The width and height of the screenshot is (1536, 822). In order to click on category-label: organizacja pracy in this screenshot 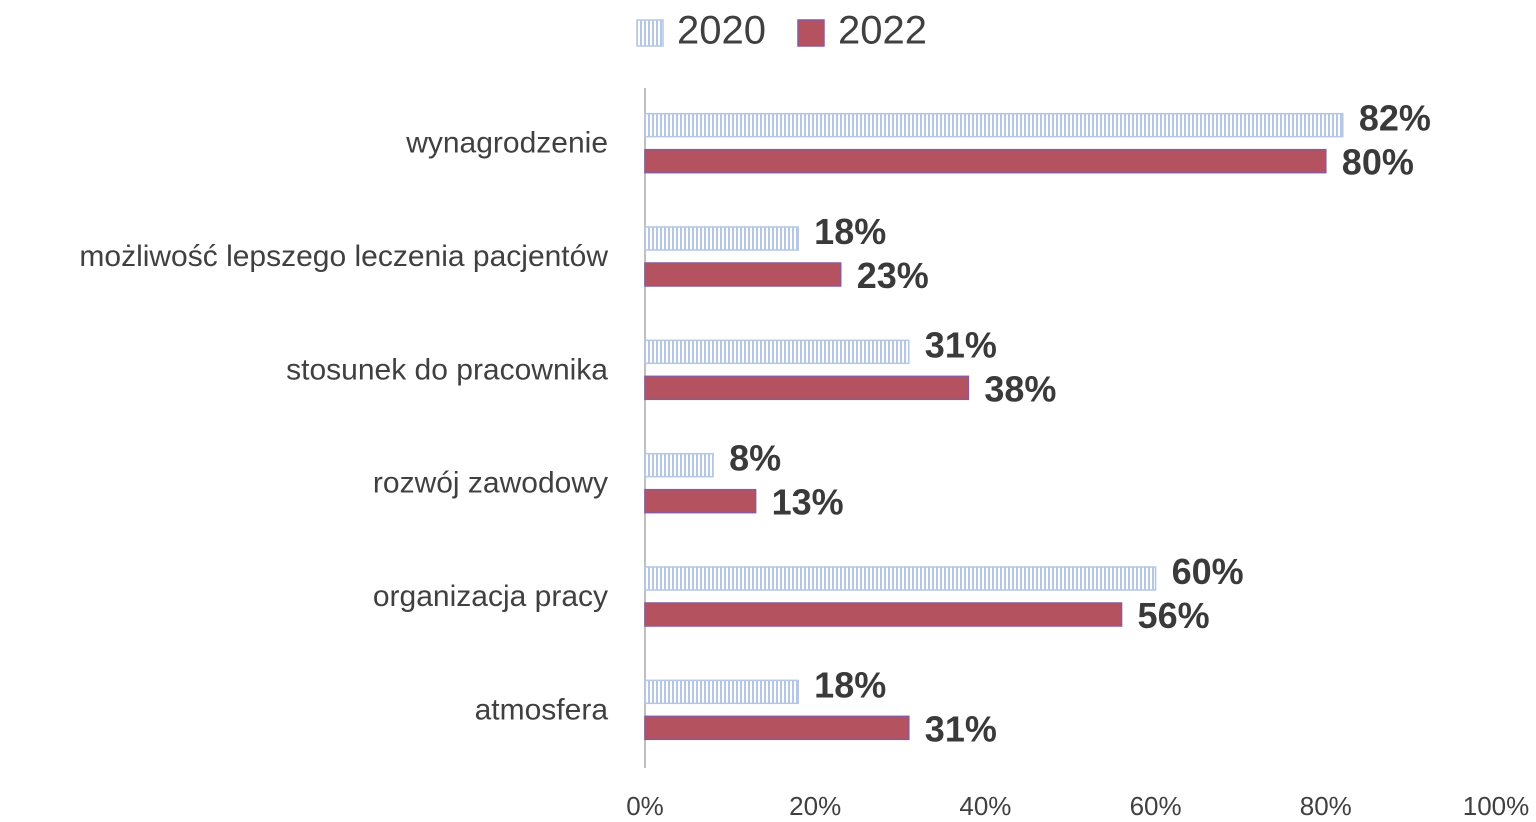, I will do `click(490, 596)`.